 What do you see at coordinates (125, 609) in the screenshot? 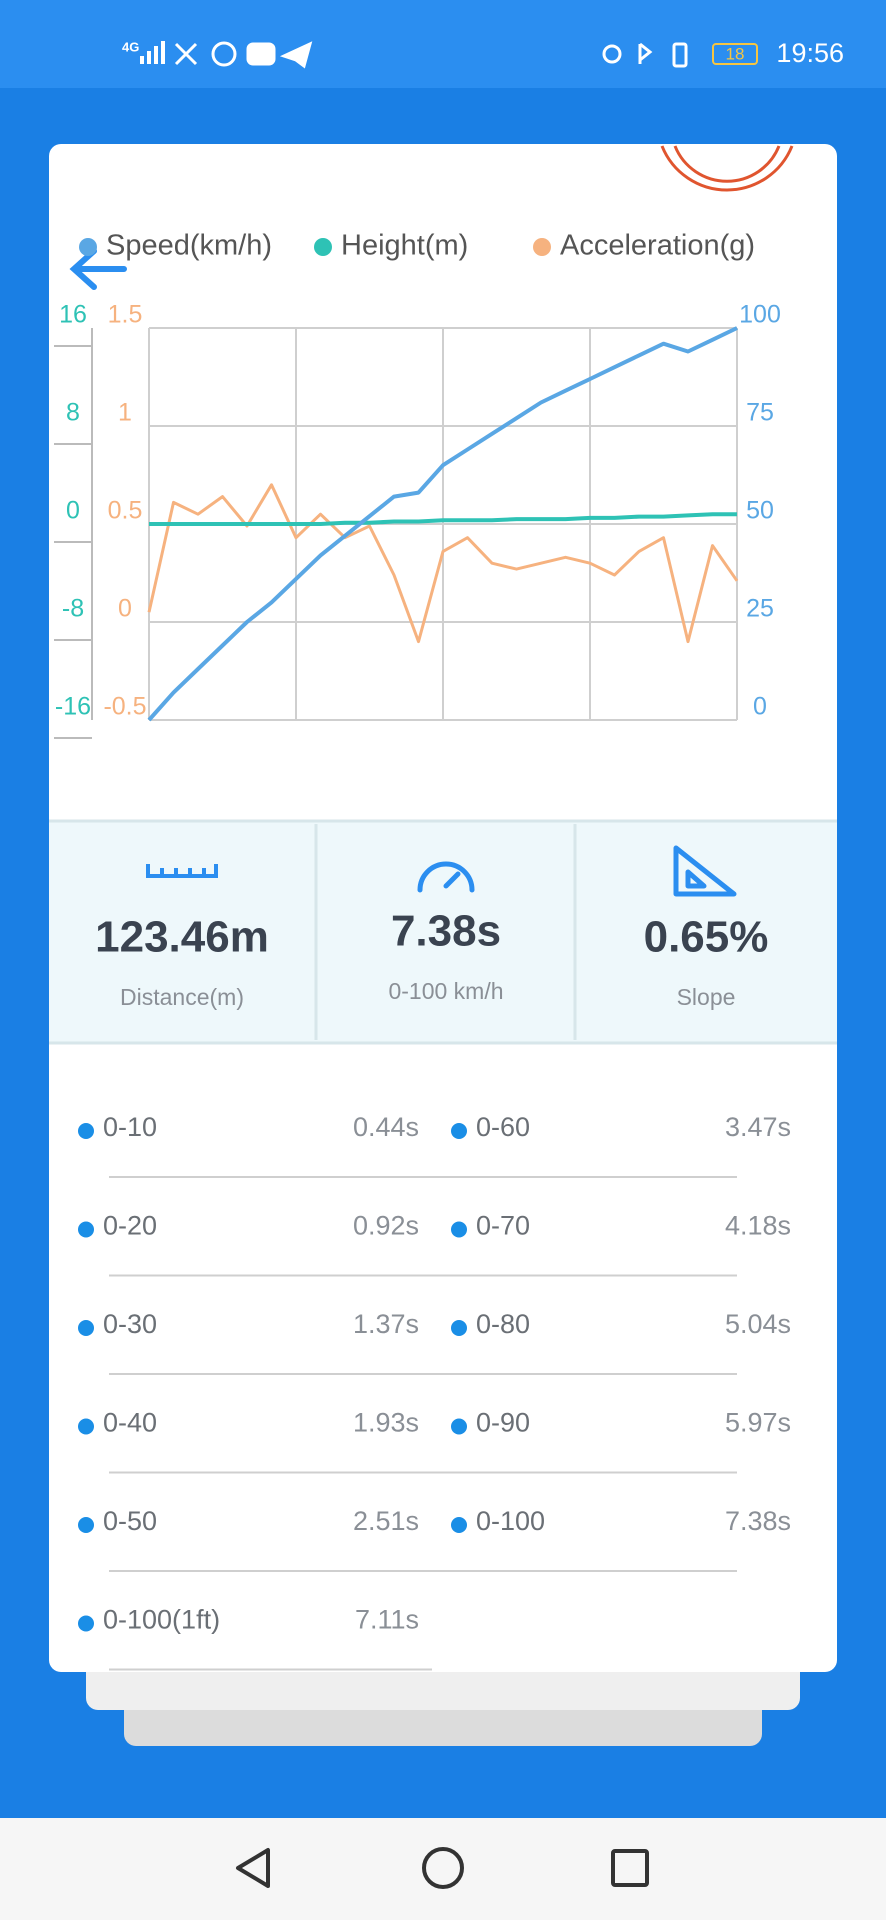
I see `y3-tick-label: 0` at bounding box center [125, 609].